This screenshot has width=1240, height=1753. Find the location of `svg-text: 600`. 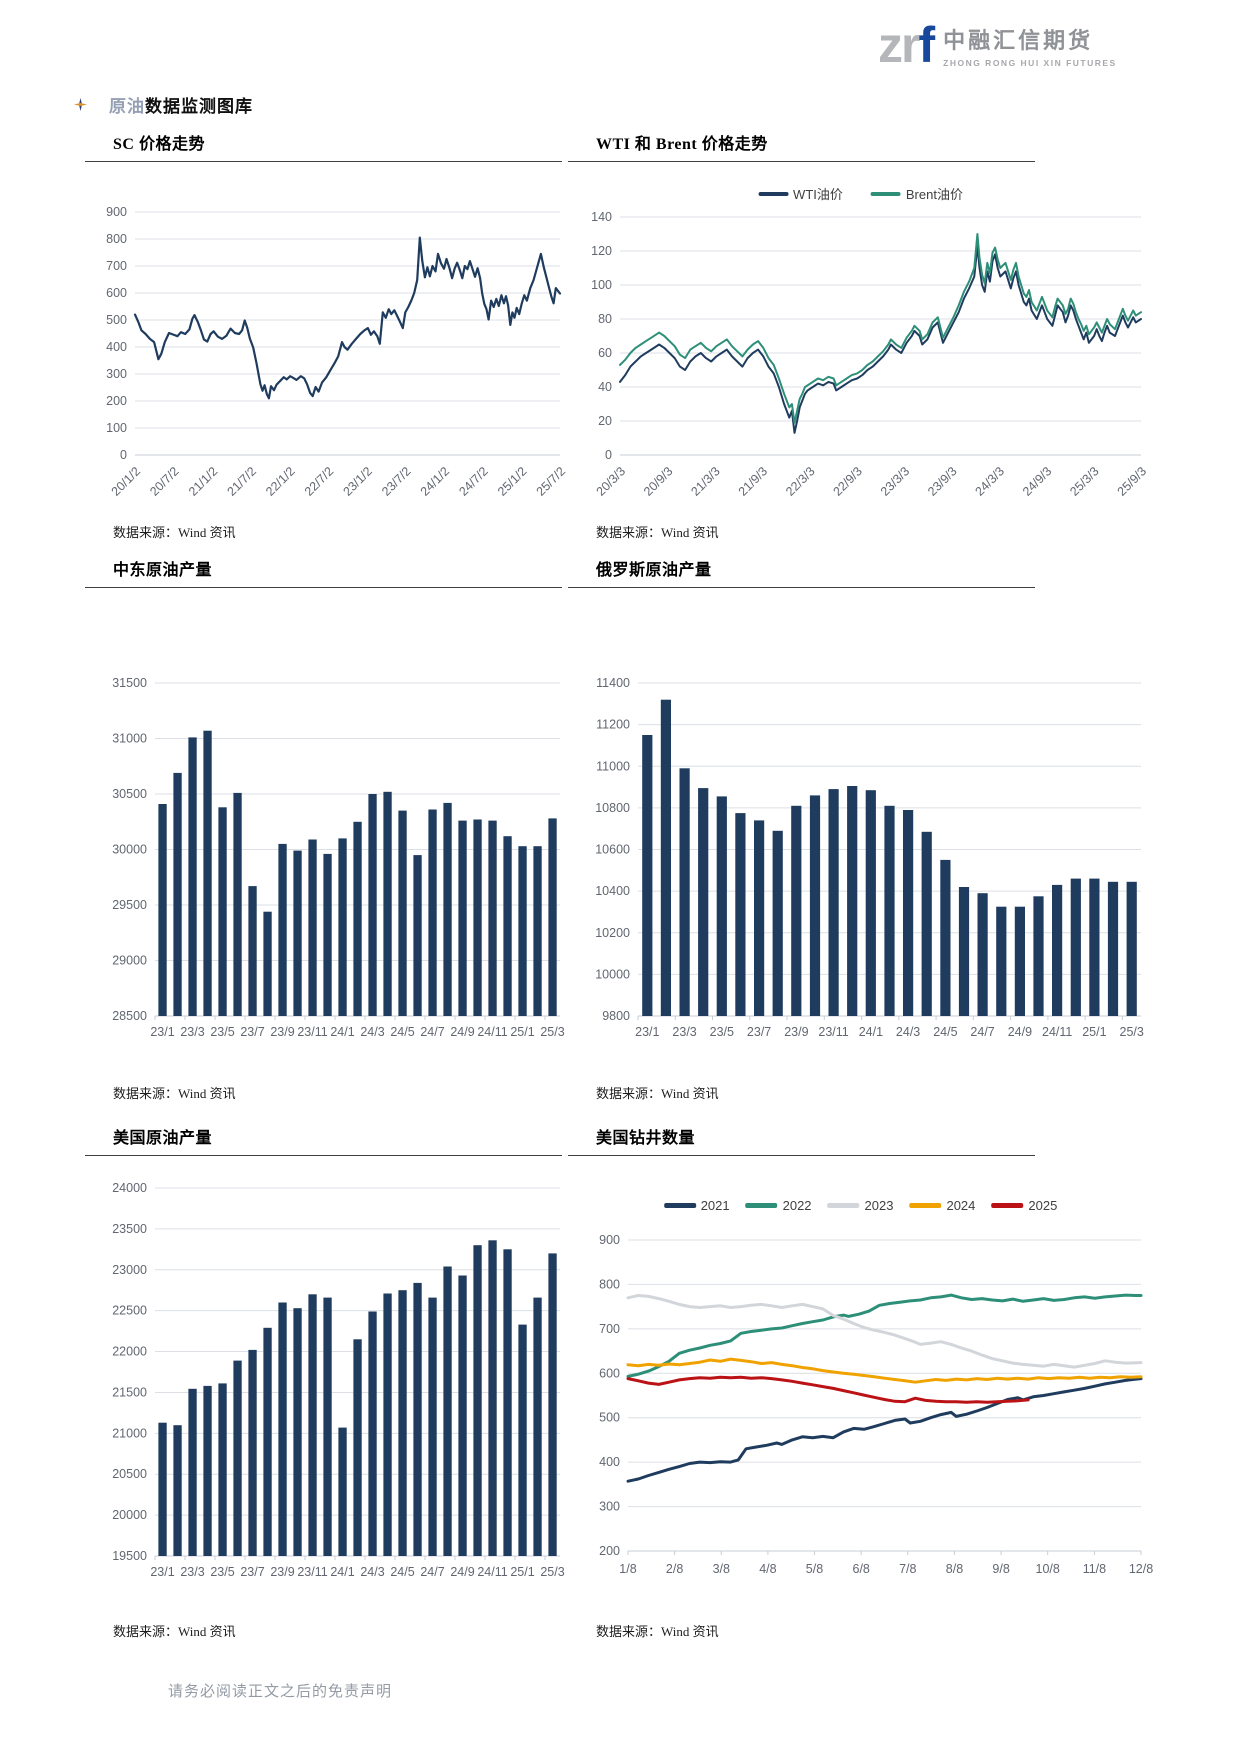

svg-text: 600 is located at coordinates (116, 293).